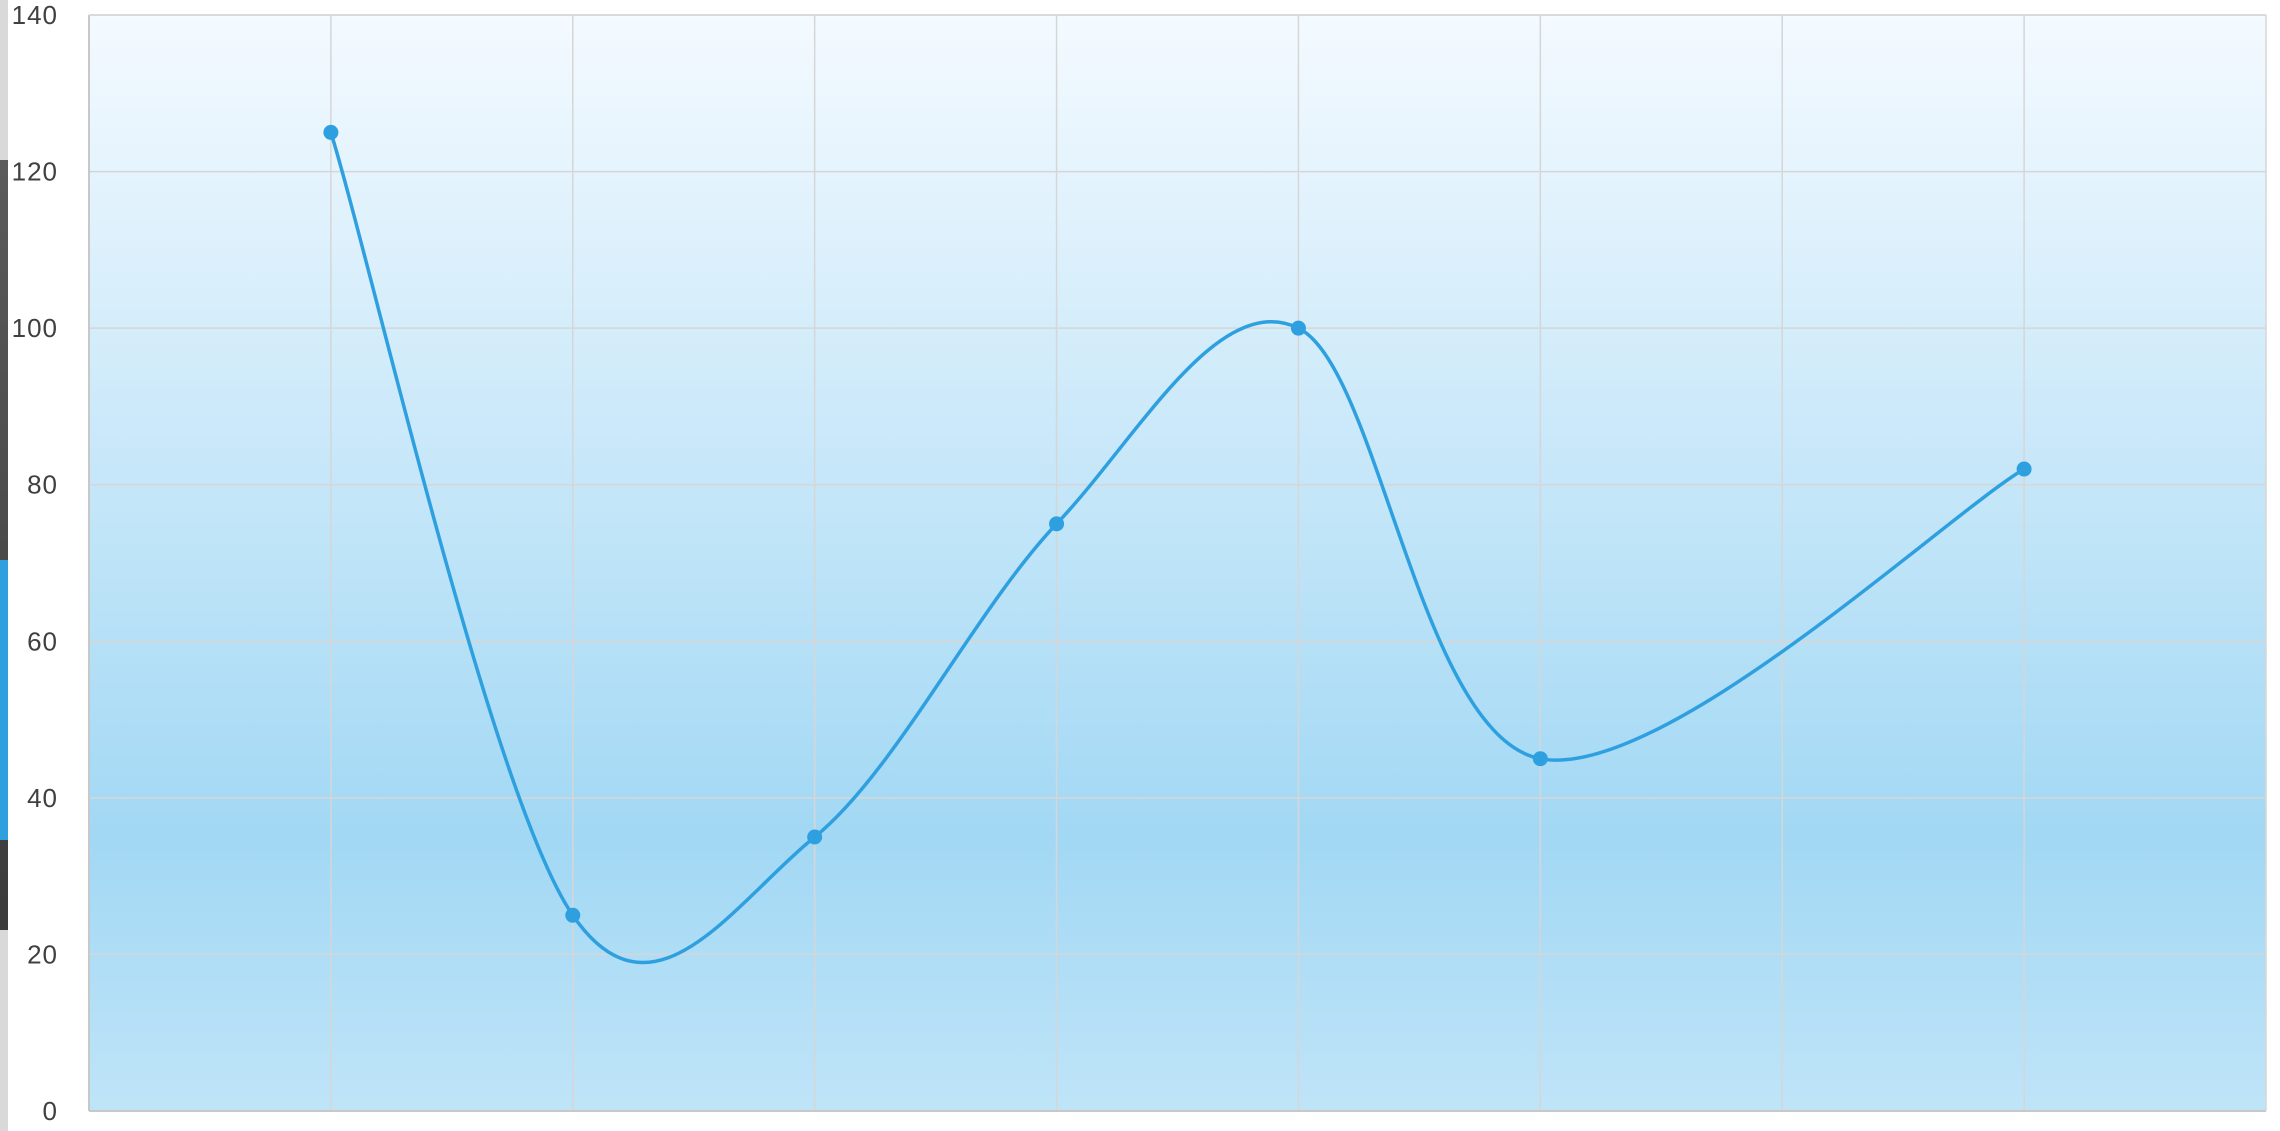 This screenshot has height=1131, width=2280. Describe the element at coordinates (42, 485) in the screenshot. I see `y-tick-label-80: 80` at that location.